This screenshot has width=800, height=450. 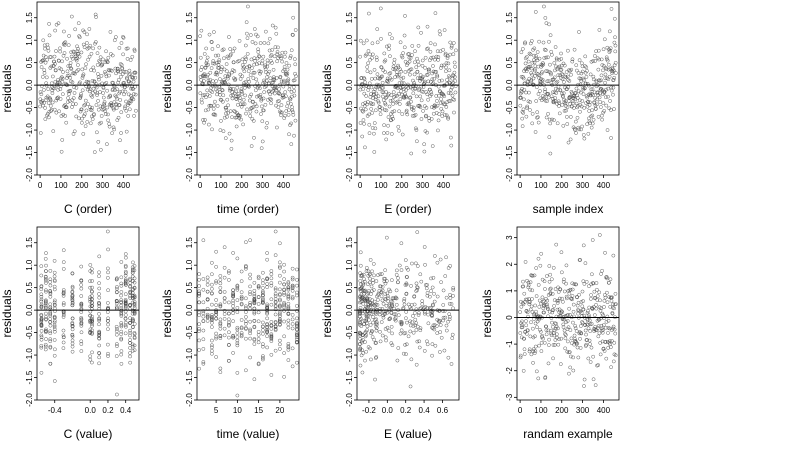 What do you see at coordinates (583, 185) in the screenshot?
I see `x-tick-label: 300` at bounding box center [583, 185].